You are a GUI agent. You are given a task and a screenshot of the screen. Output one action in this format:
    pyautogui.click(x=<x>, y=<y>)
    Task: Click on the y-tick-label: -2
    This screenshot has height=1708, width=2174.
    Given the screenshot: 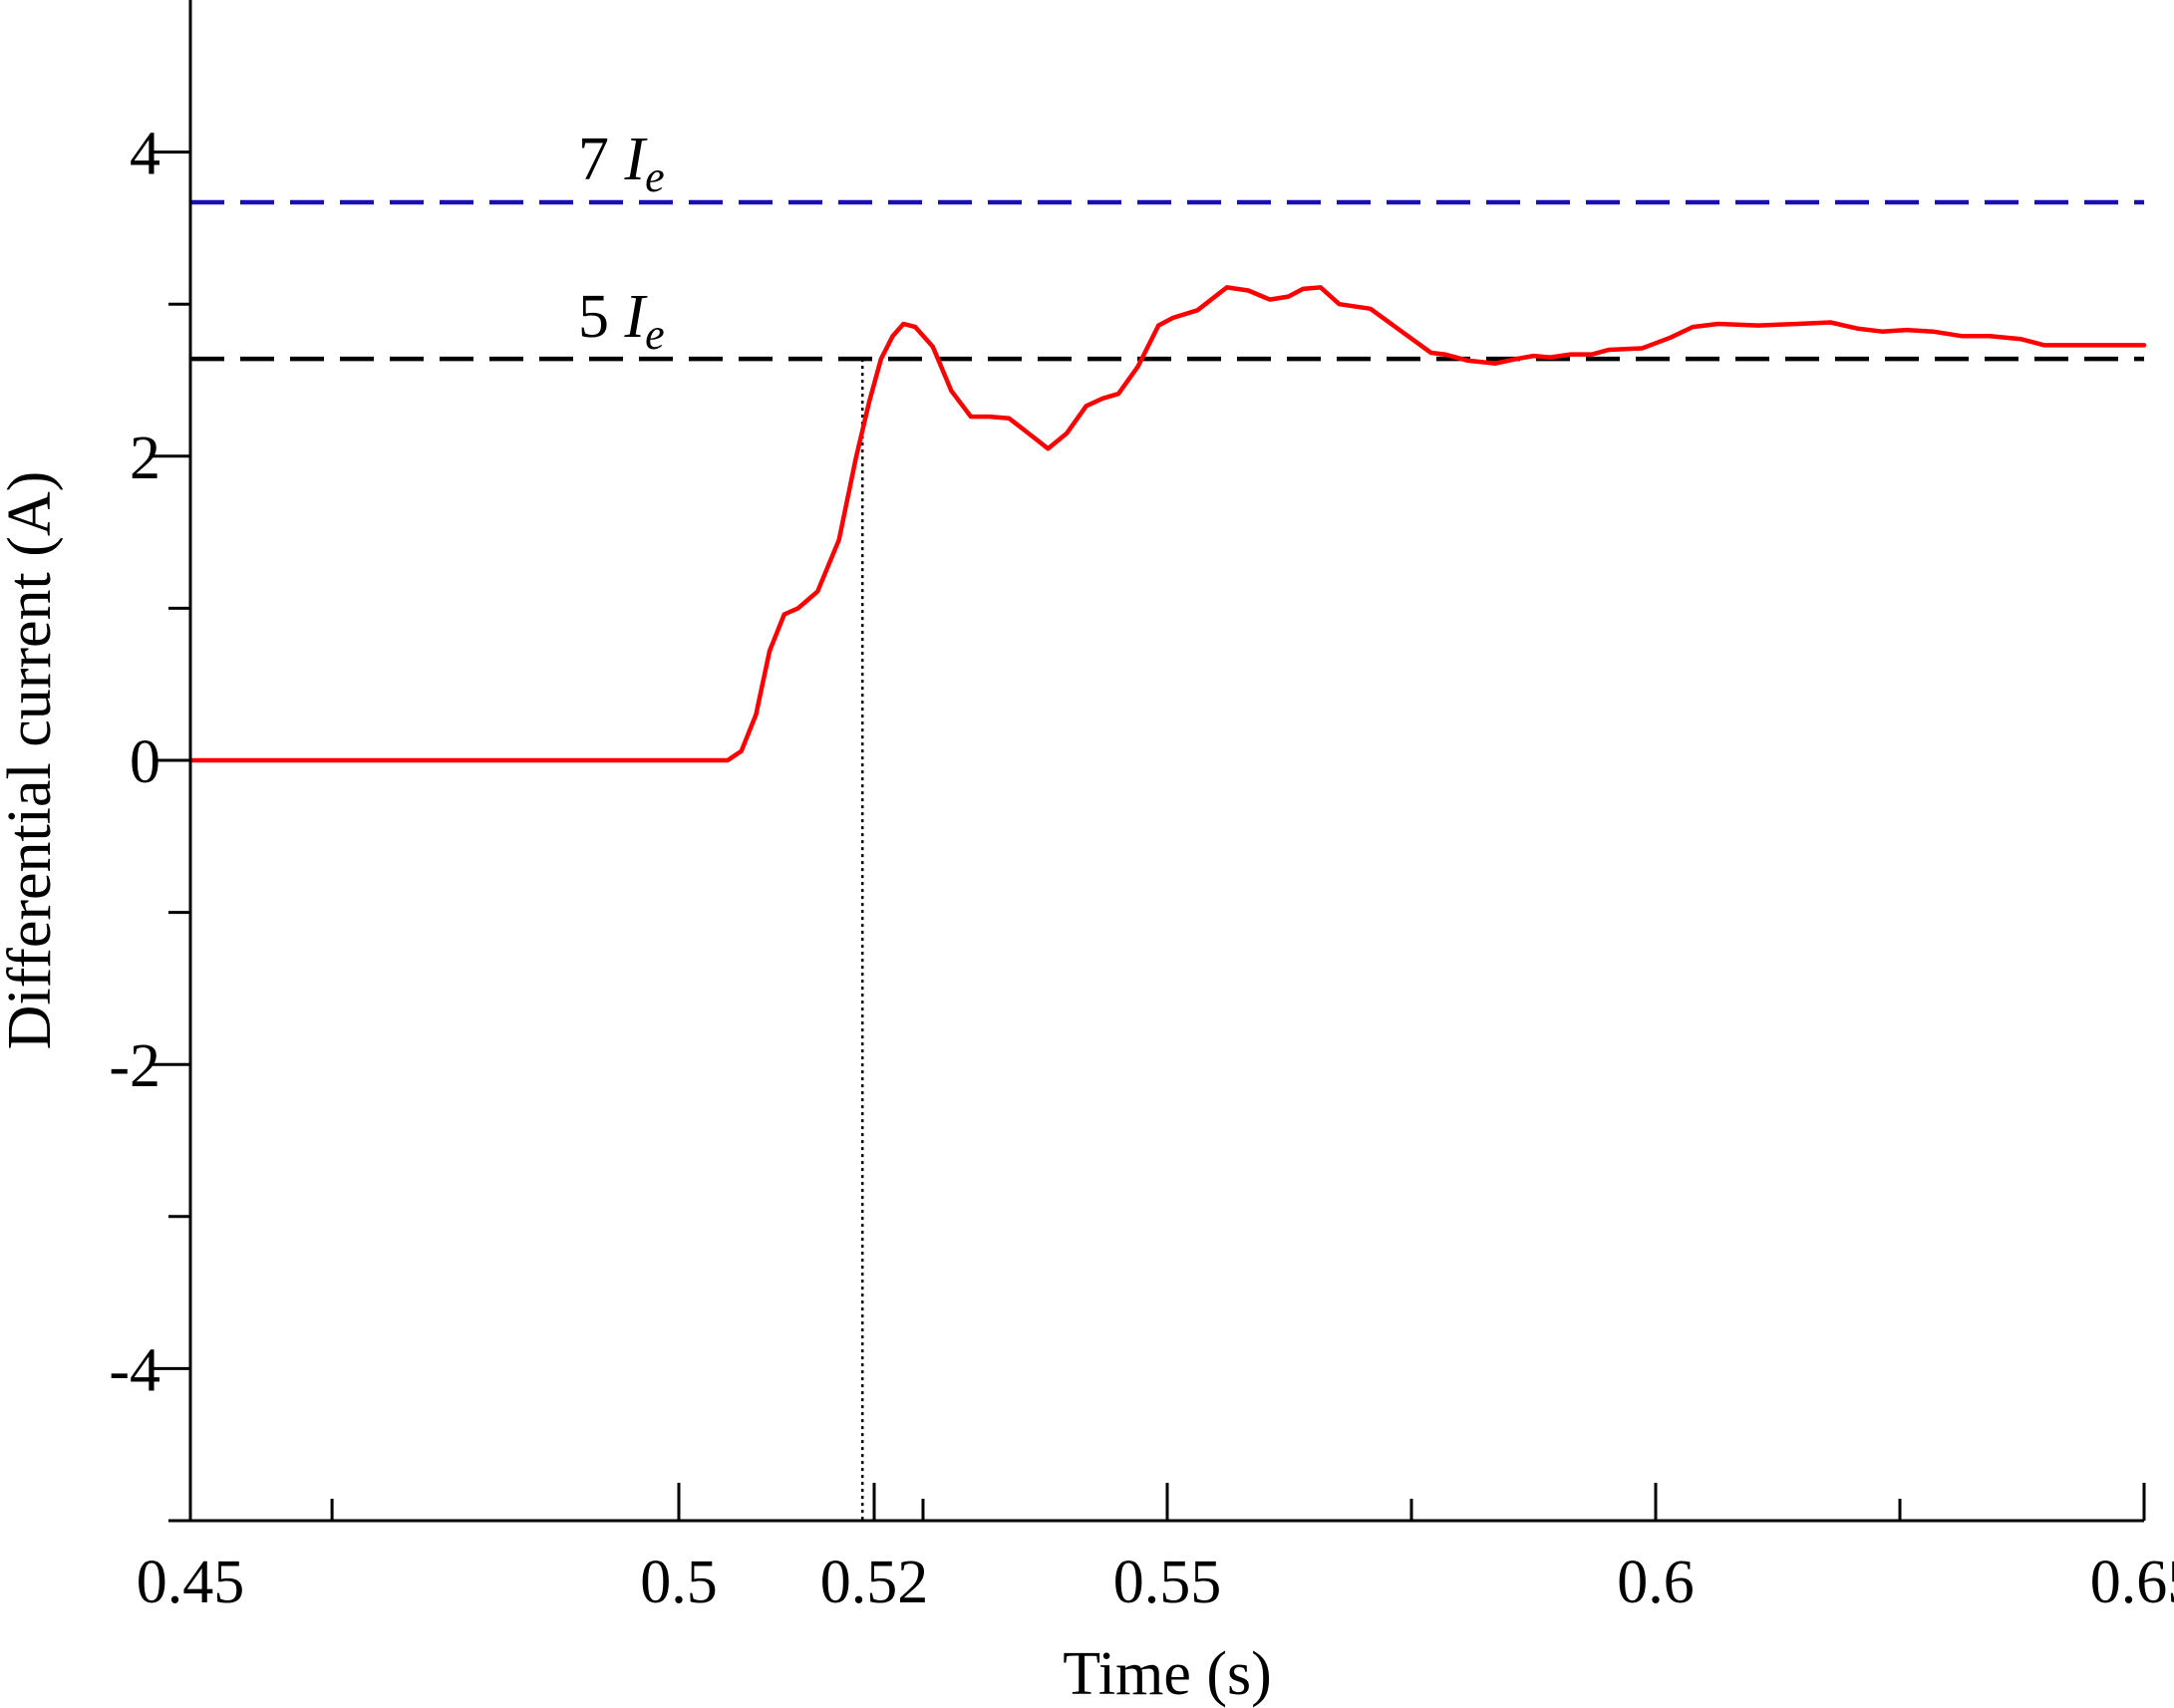 What is the action you would take?
    pyautogui.click(x=134, y=1066)
    